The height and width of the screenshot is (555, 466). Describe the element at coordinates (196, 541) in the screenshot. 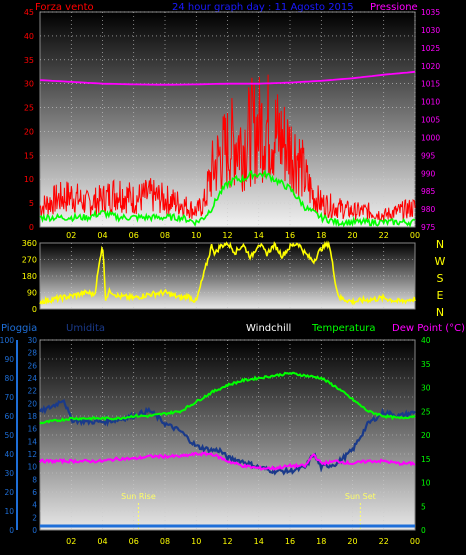

I see `temp-x-tick-label: 10` at that location.